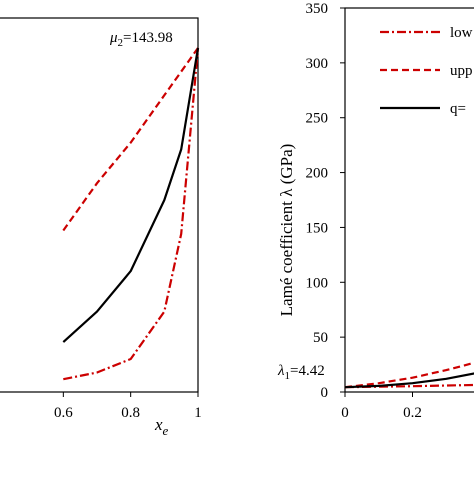  Describe the element at coordinates (198, 413) in the screenshot. I see `left-x-tick-label-2: 1` at that location.